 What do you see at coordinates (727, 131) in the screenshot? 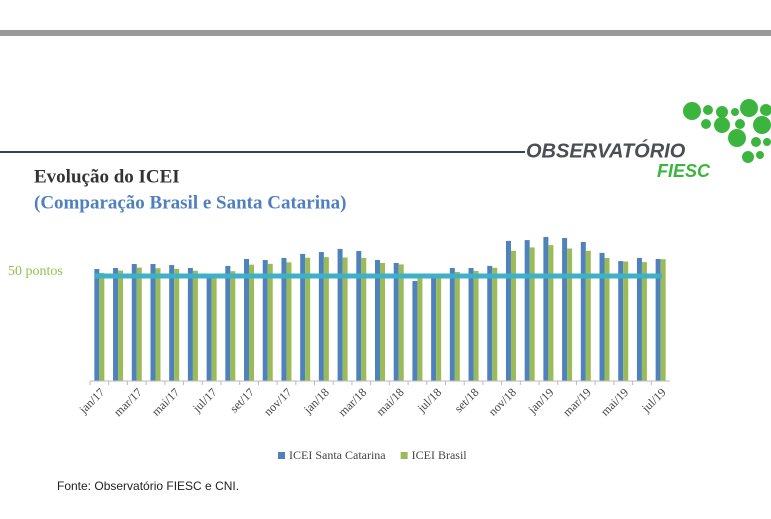
I see `logo-dots` at bounding box center [727, 131].